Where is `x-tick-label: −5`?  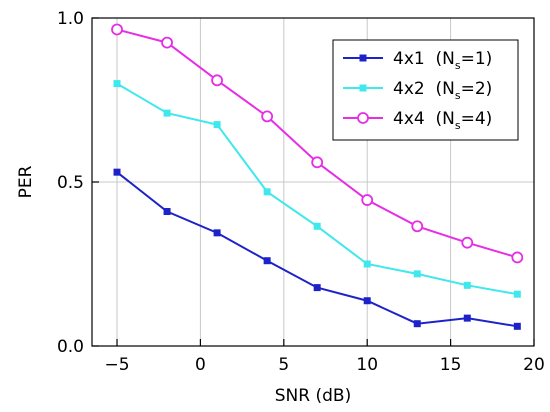 x-tick-label: −5 is located at coordinates (116, 365).